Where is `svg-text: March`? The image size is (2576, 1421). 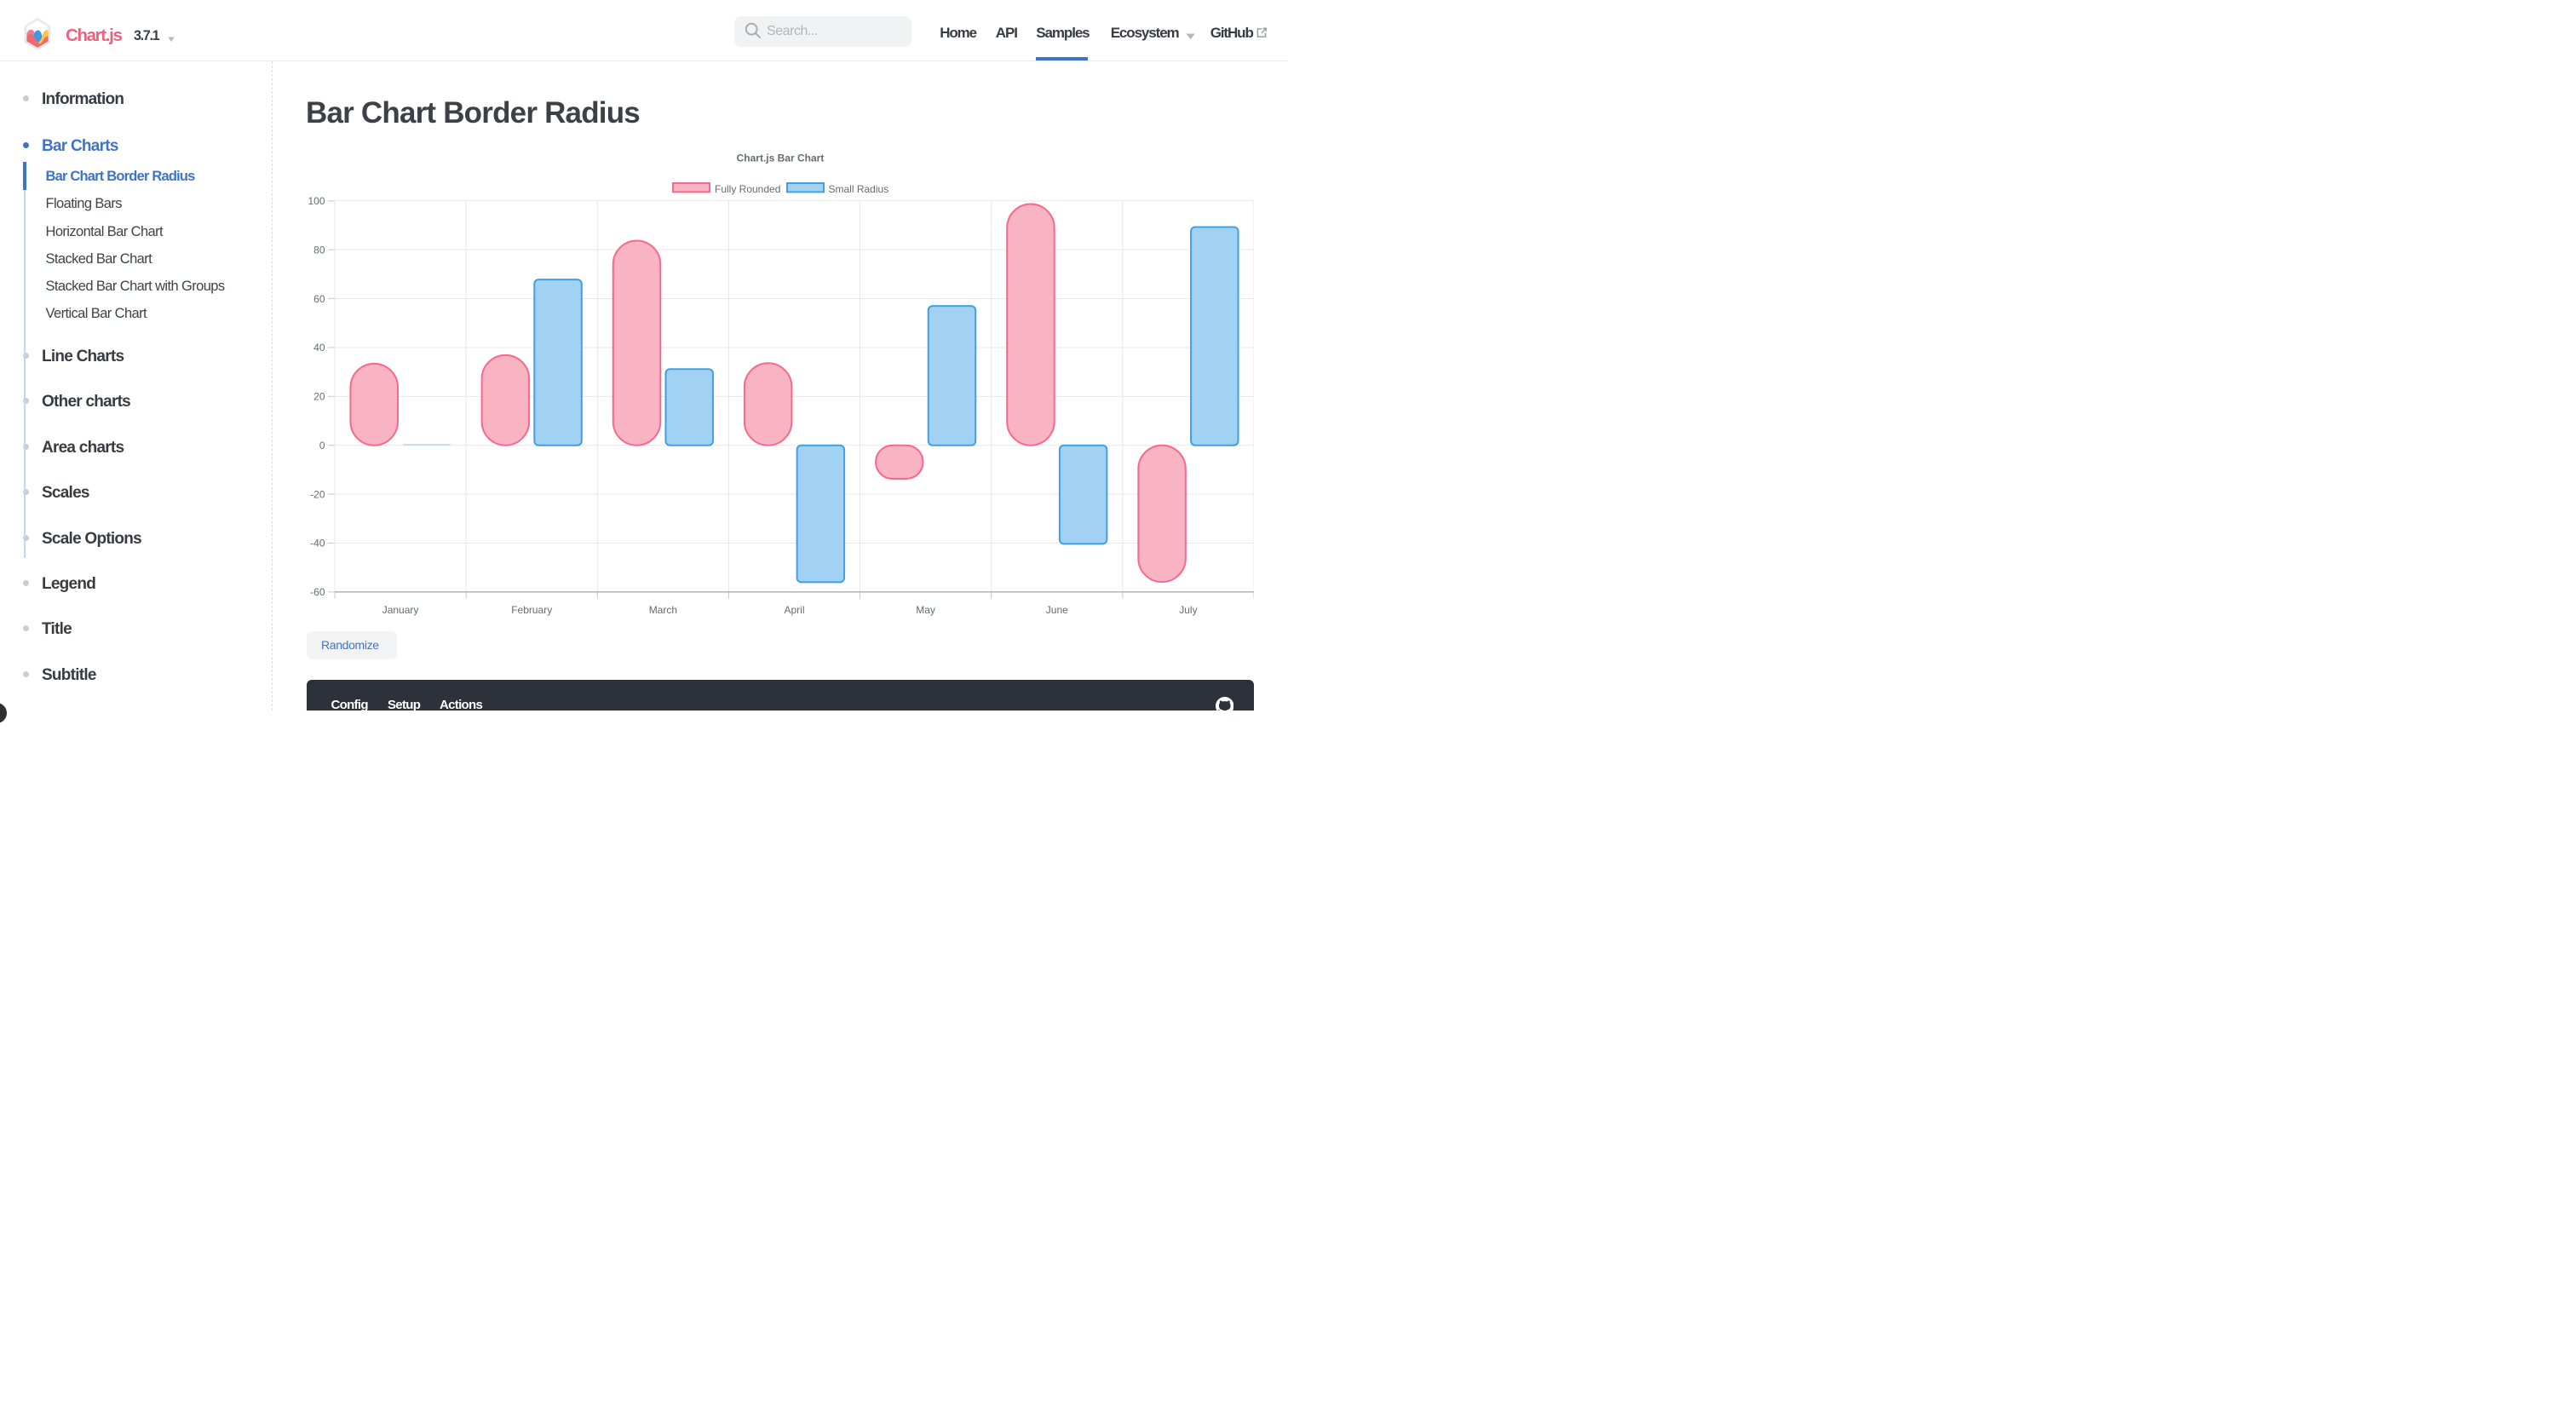
svg-text: March is located at coordinates (663, 610).